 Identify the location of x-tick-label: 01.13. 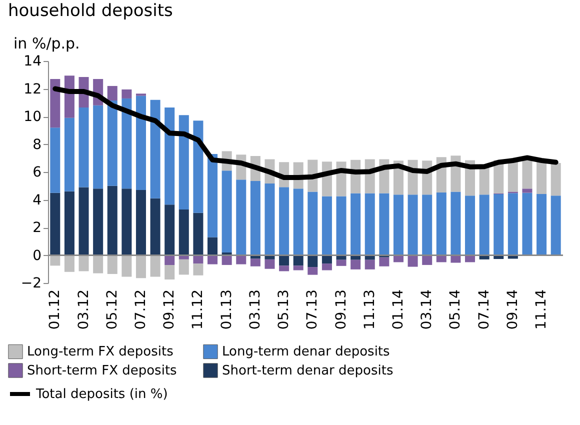
(226, 310).